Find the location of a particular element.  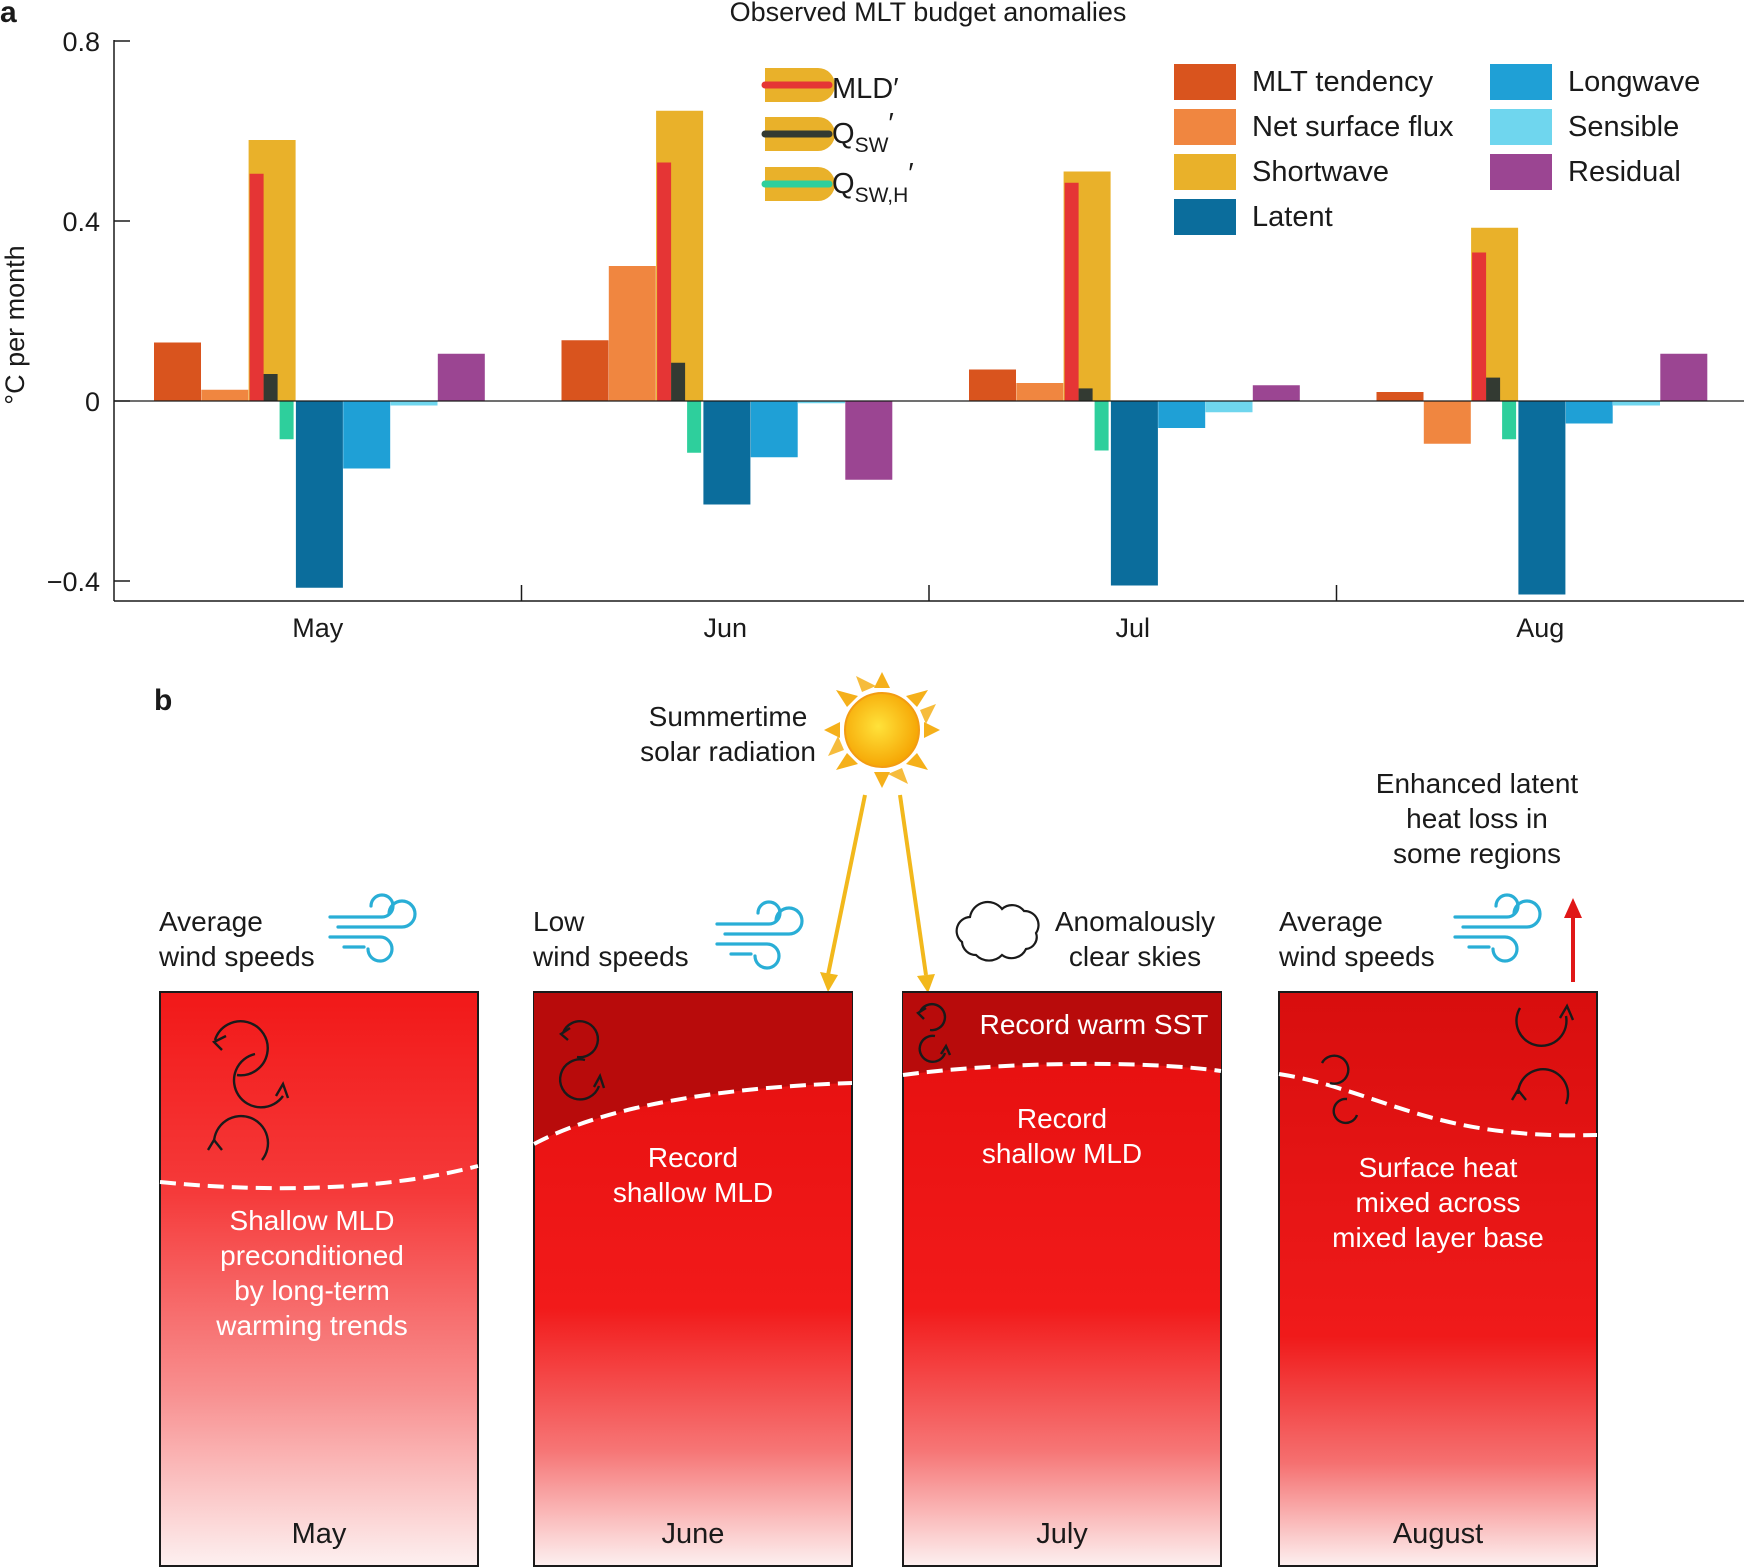

legend-swatch-latent is located at coordinates (1205, 217).